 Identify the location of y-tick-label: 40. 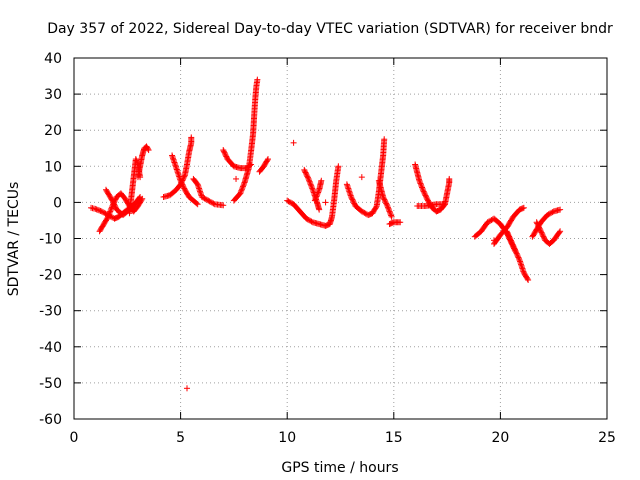
(53, 59).